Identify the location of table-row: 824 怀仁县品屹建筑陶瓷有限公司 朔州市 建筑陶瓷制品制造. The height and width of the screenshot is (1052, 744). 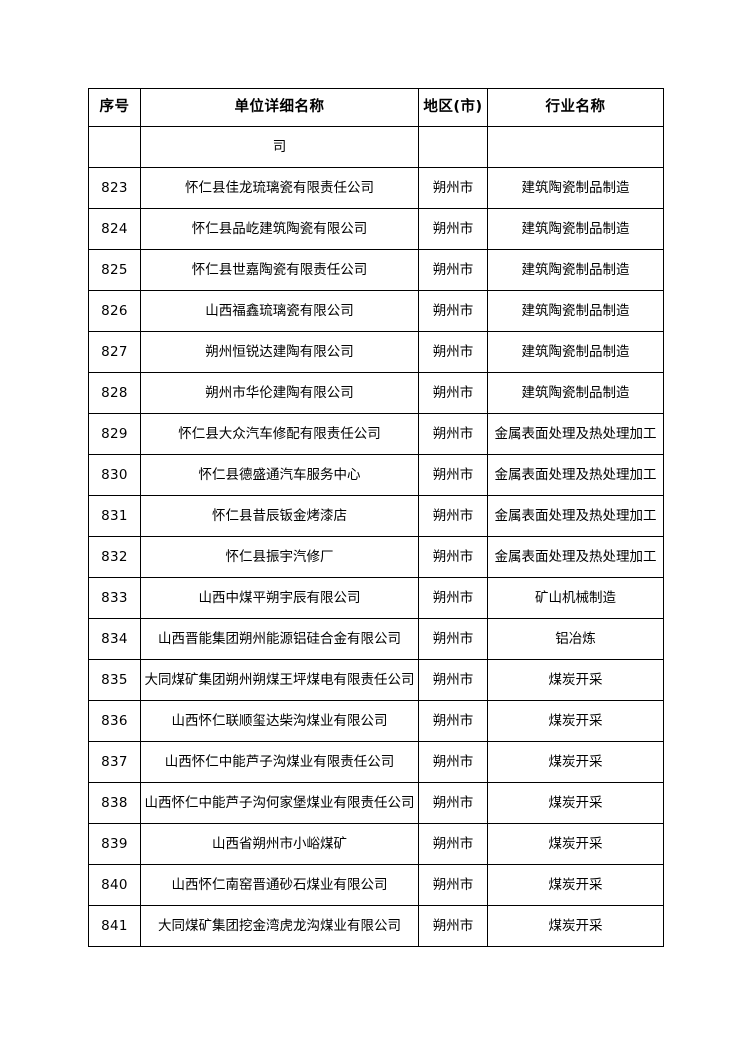
(376, 229).